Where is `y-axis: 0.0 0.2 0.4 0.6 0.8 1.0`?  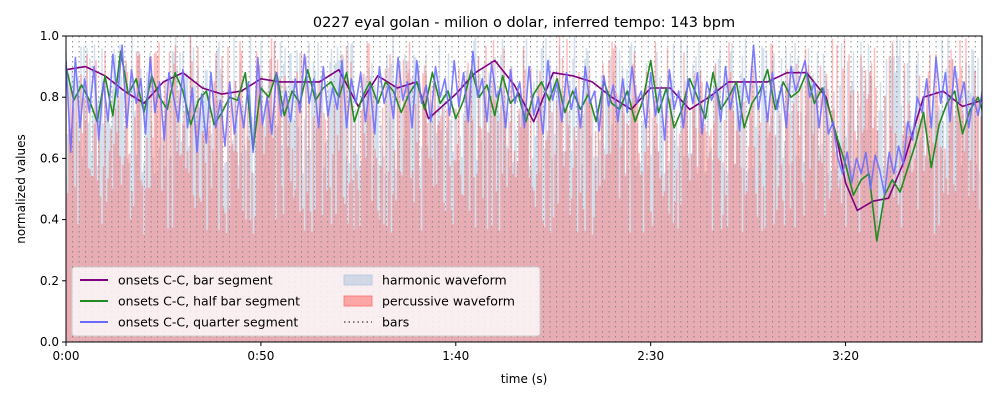
y-axis: 0.0 0.2 0.4 0.6 0.8 1.0 is located at coordinates (53, 189).